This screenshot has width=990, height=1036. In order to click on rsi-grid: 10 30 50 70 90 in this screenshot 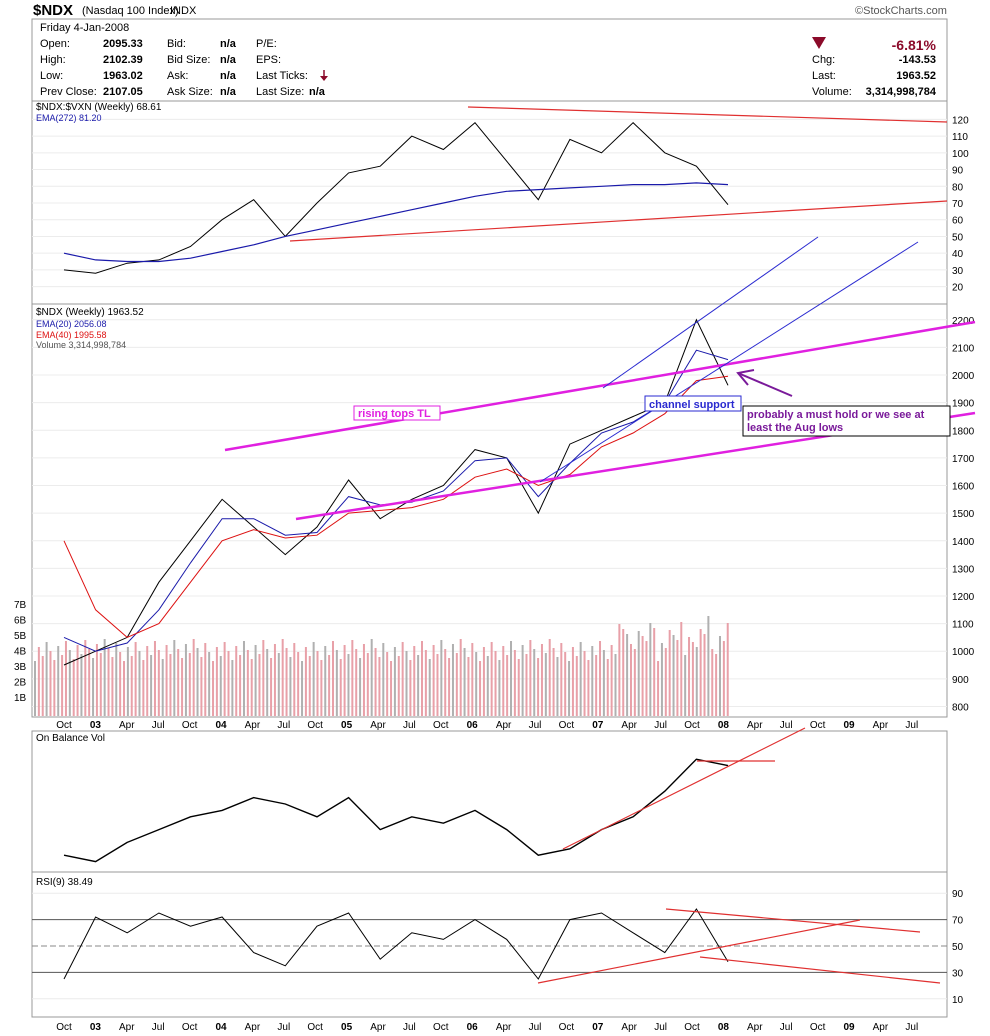, I will do `click(498, 947)`.